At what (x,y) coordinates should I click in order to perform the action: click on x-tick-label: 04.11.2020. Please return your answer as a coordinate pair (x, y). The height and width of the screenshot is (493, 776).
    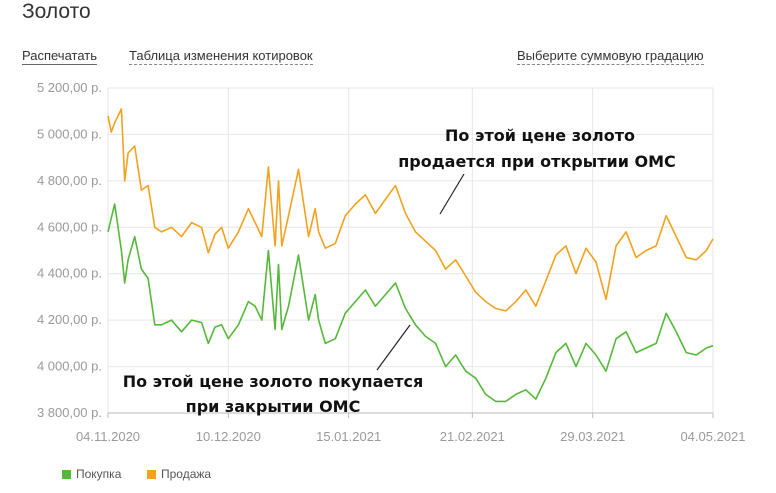
    Looking at the image, I should click on (108, 436).